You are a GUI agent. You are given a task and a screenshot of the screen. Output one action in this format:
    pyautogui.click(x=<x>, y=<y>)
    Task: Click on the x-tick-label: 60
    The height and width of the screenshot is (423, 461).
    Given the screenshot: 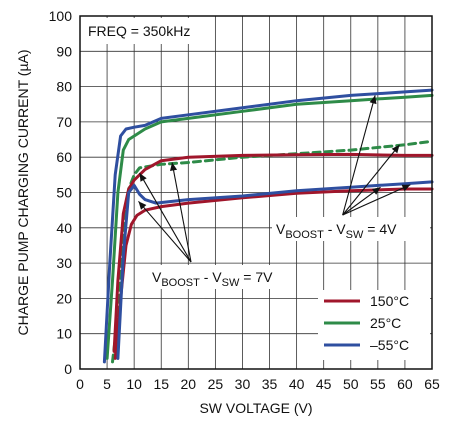 What is the action you would take?
    pyautogui.click(x=405, y=384)
    